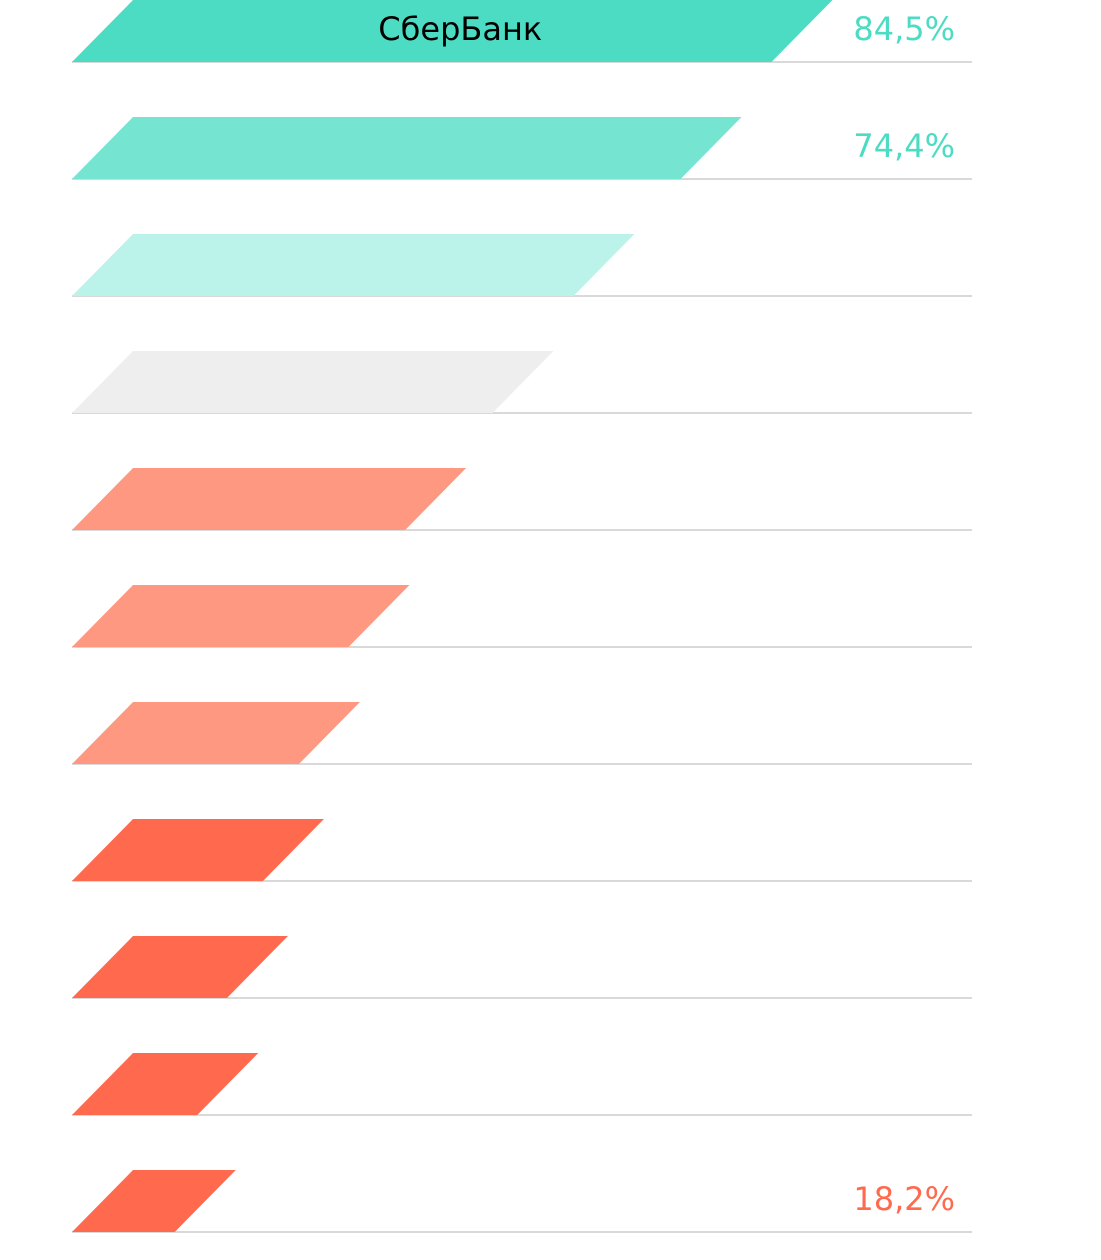  I want to click on bar-row: СберБанк 84,5%, so click(522, 31).